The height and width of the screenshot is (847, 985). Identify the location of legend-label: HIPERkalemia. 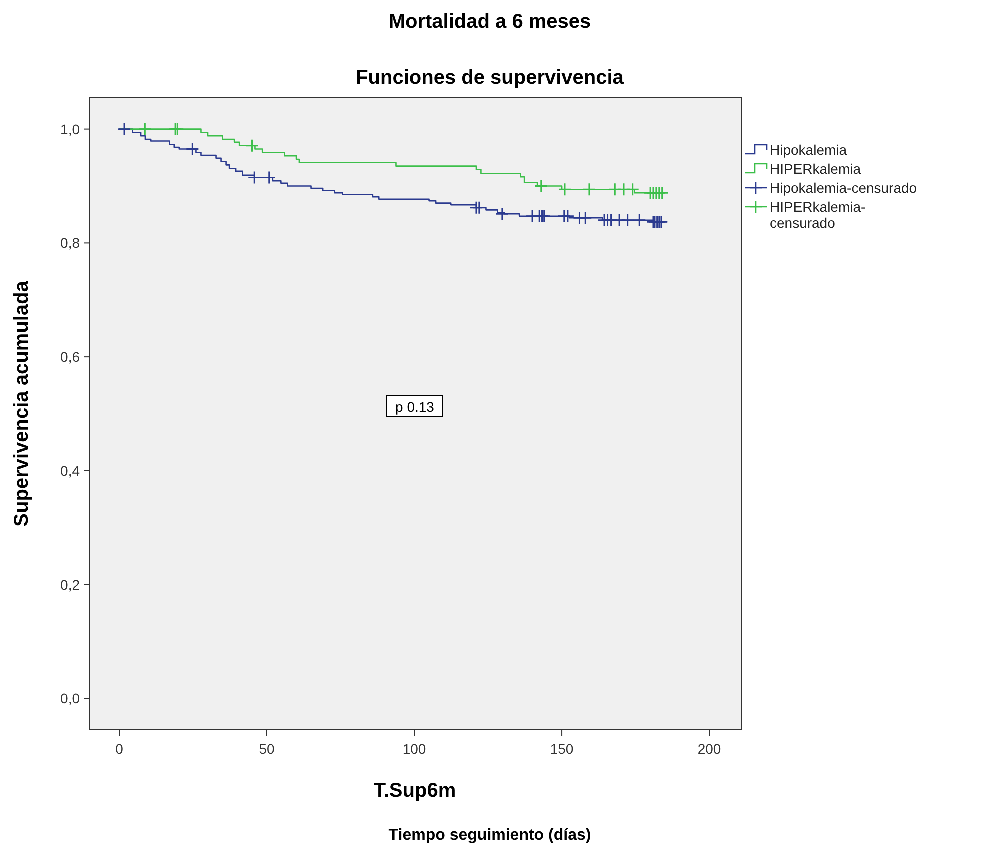
(816, 169).